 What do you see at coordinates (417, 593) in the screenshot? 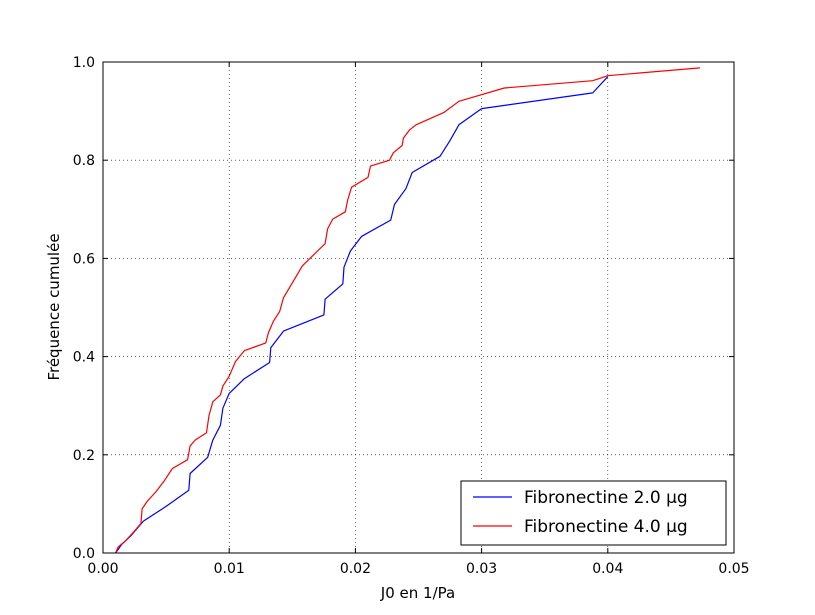
I see `x-axis-label: J0 en 1/Pa` at bounding box center [417, 593].